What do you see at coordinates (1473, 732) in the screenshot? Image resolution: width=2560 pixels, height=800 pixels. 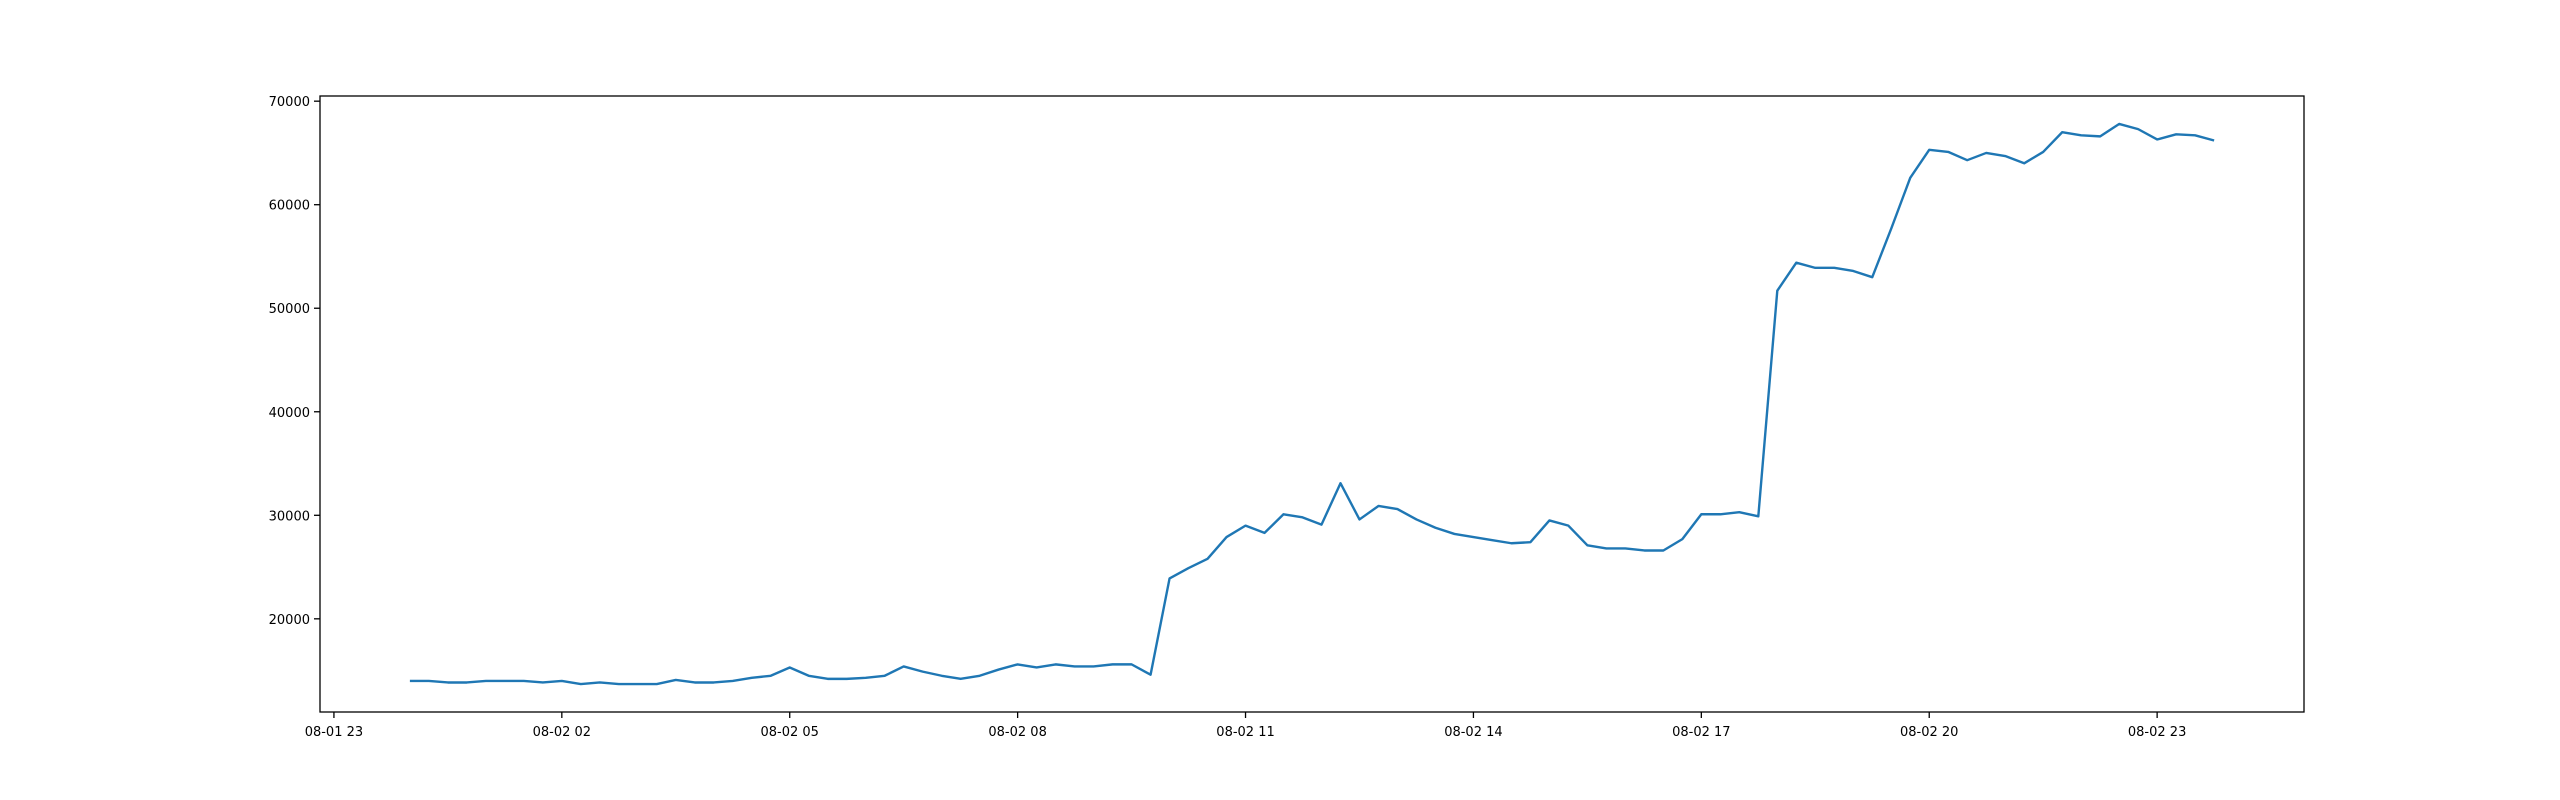 I see `x-tick-label: 08-02 14` at bounding box center [1473, 732].